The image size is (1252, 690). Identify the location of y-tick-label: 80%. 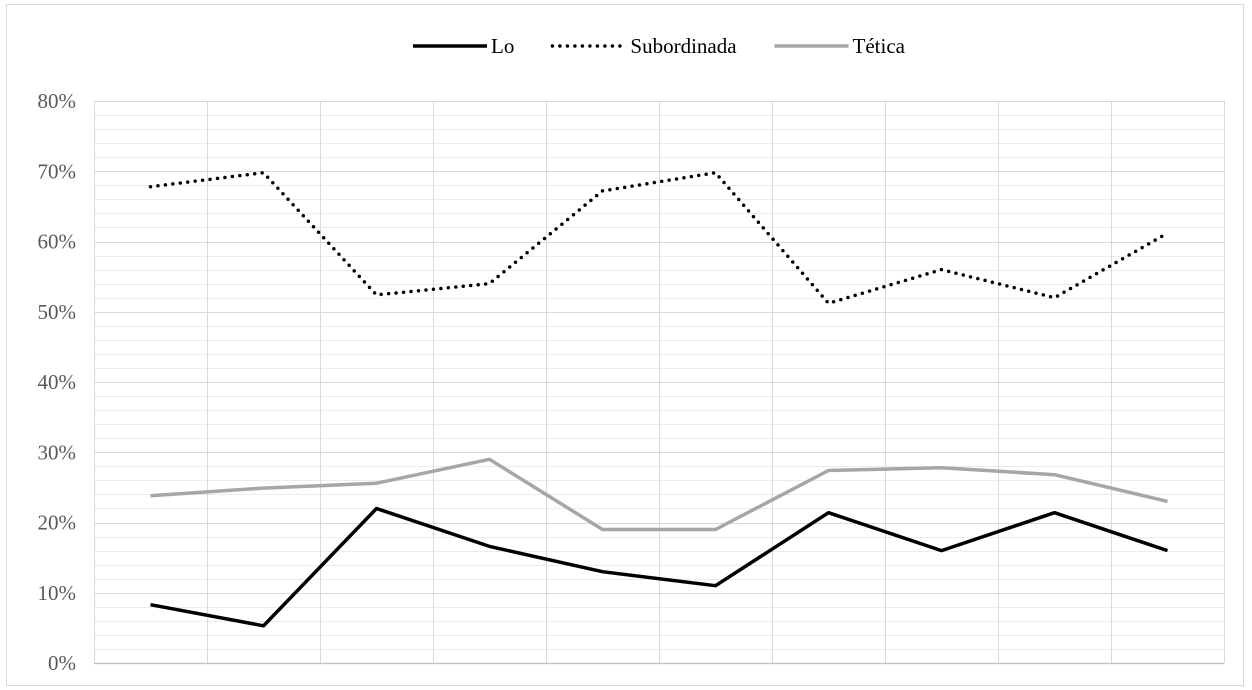
(57, 101).